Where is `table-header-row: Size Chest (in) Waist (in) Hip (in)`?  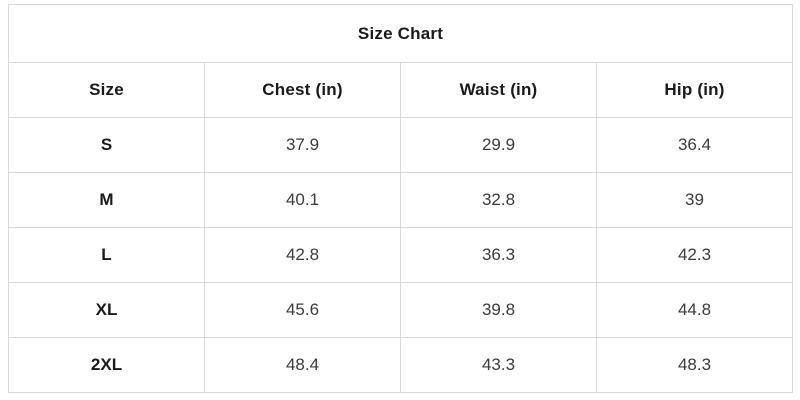 table-header-row: Size Chest (in) Waist (in) Hip (in) is located at coordinates (400, 90).